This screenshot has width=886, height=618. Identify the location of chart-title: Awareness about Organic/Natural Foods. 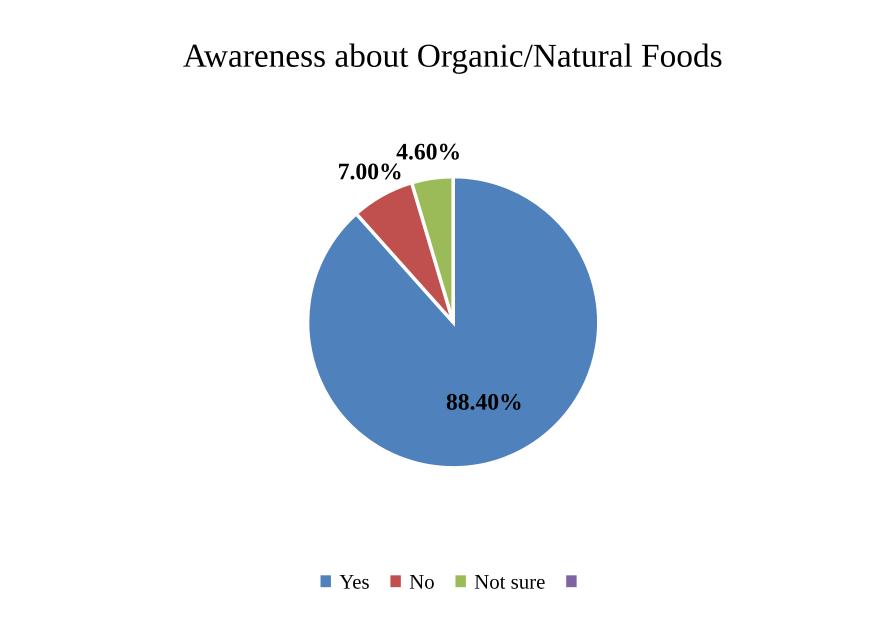
(452, 59).